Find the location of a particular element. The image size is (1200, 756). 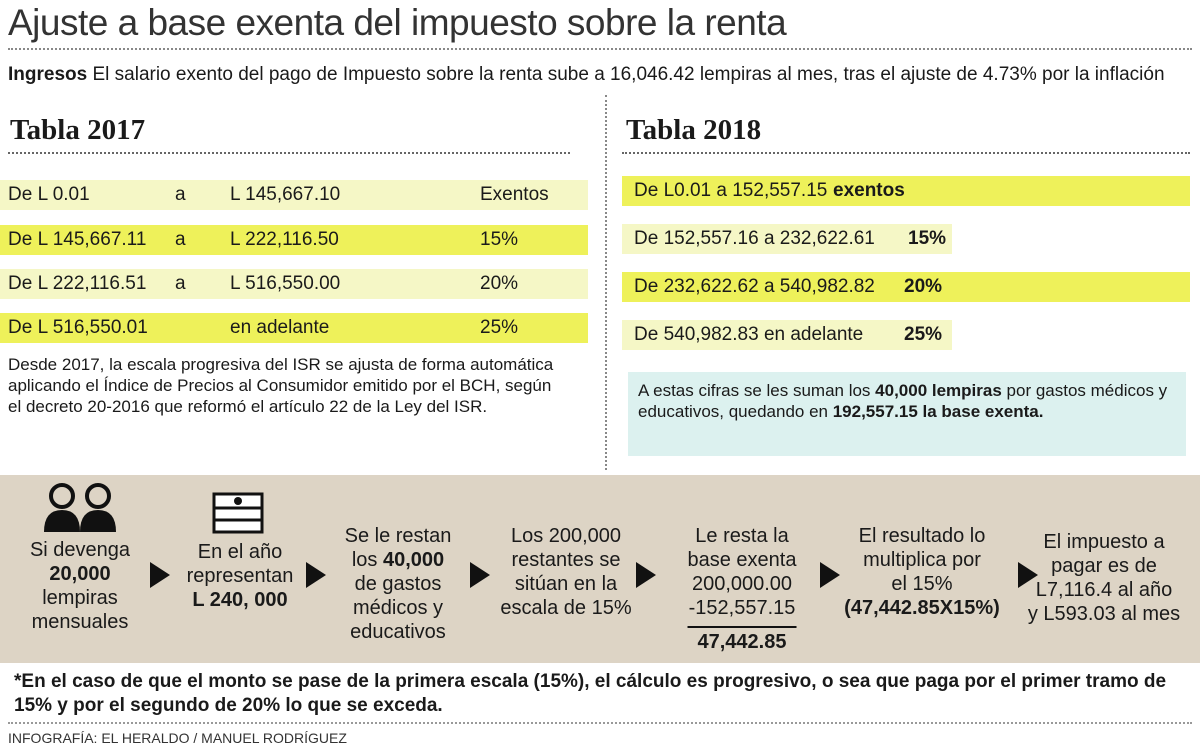

step-text: lempiras is located at coordinates (80, 598).